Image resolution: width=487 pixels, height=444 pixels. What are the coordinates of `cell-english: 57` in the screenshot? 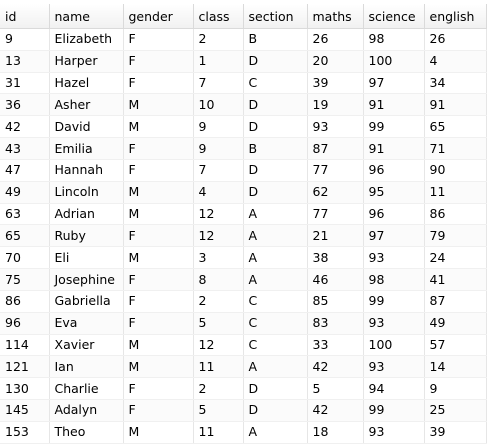 It's located at (455, 345).